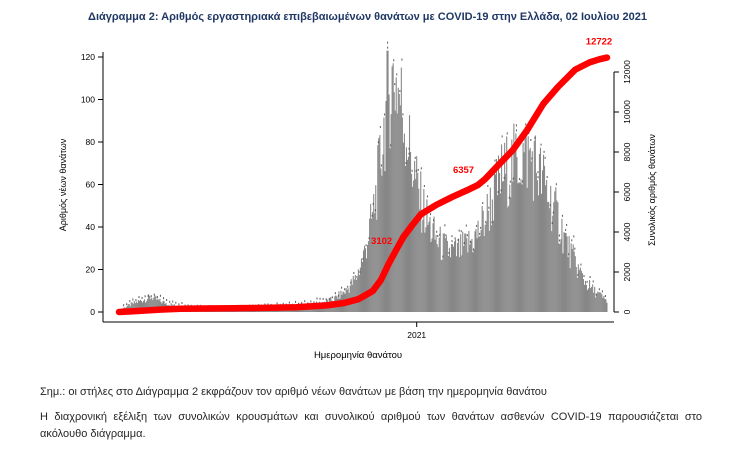 The height and width of the screenshot is (450, 735). I want to click on svg-text: 8000, so click(627, 151).